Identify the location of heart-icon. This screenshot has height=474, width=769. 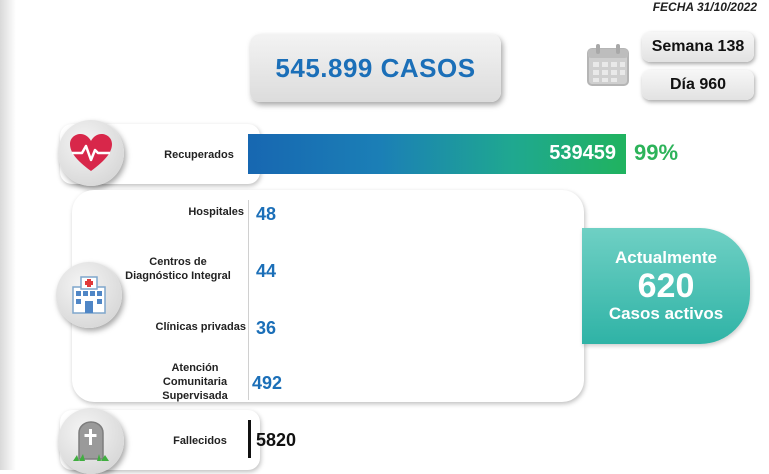
(91, 153).